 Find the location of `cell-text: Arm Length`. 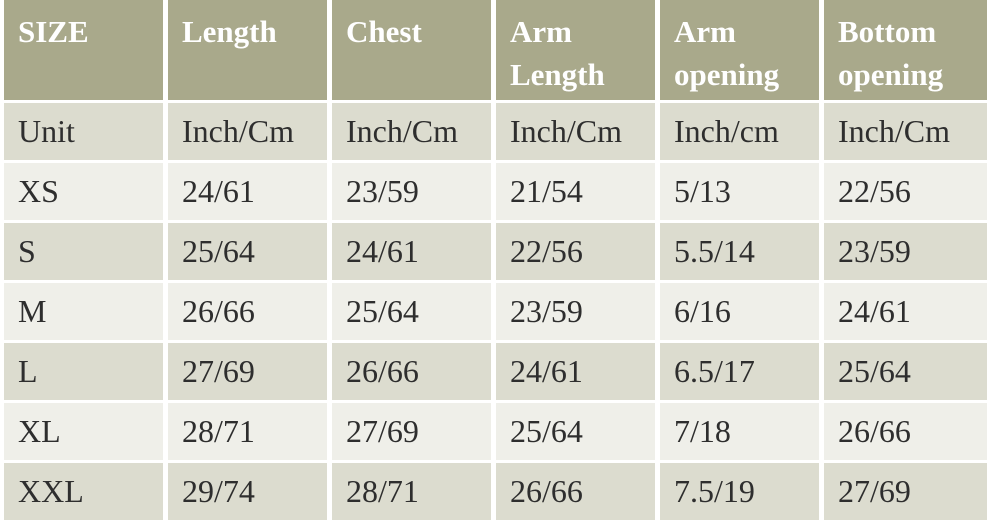

cell-text: Arm Length is located at coordinates (557, 53).